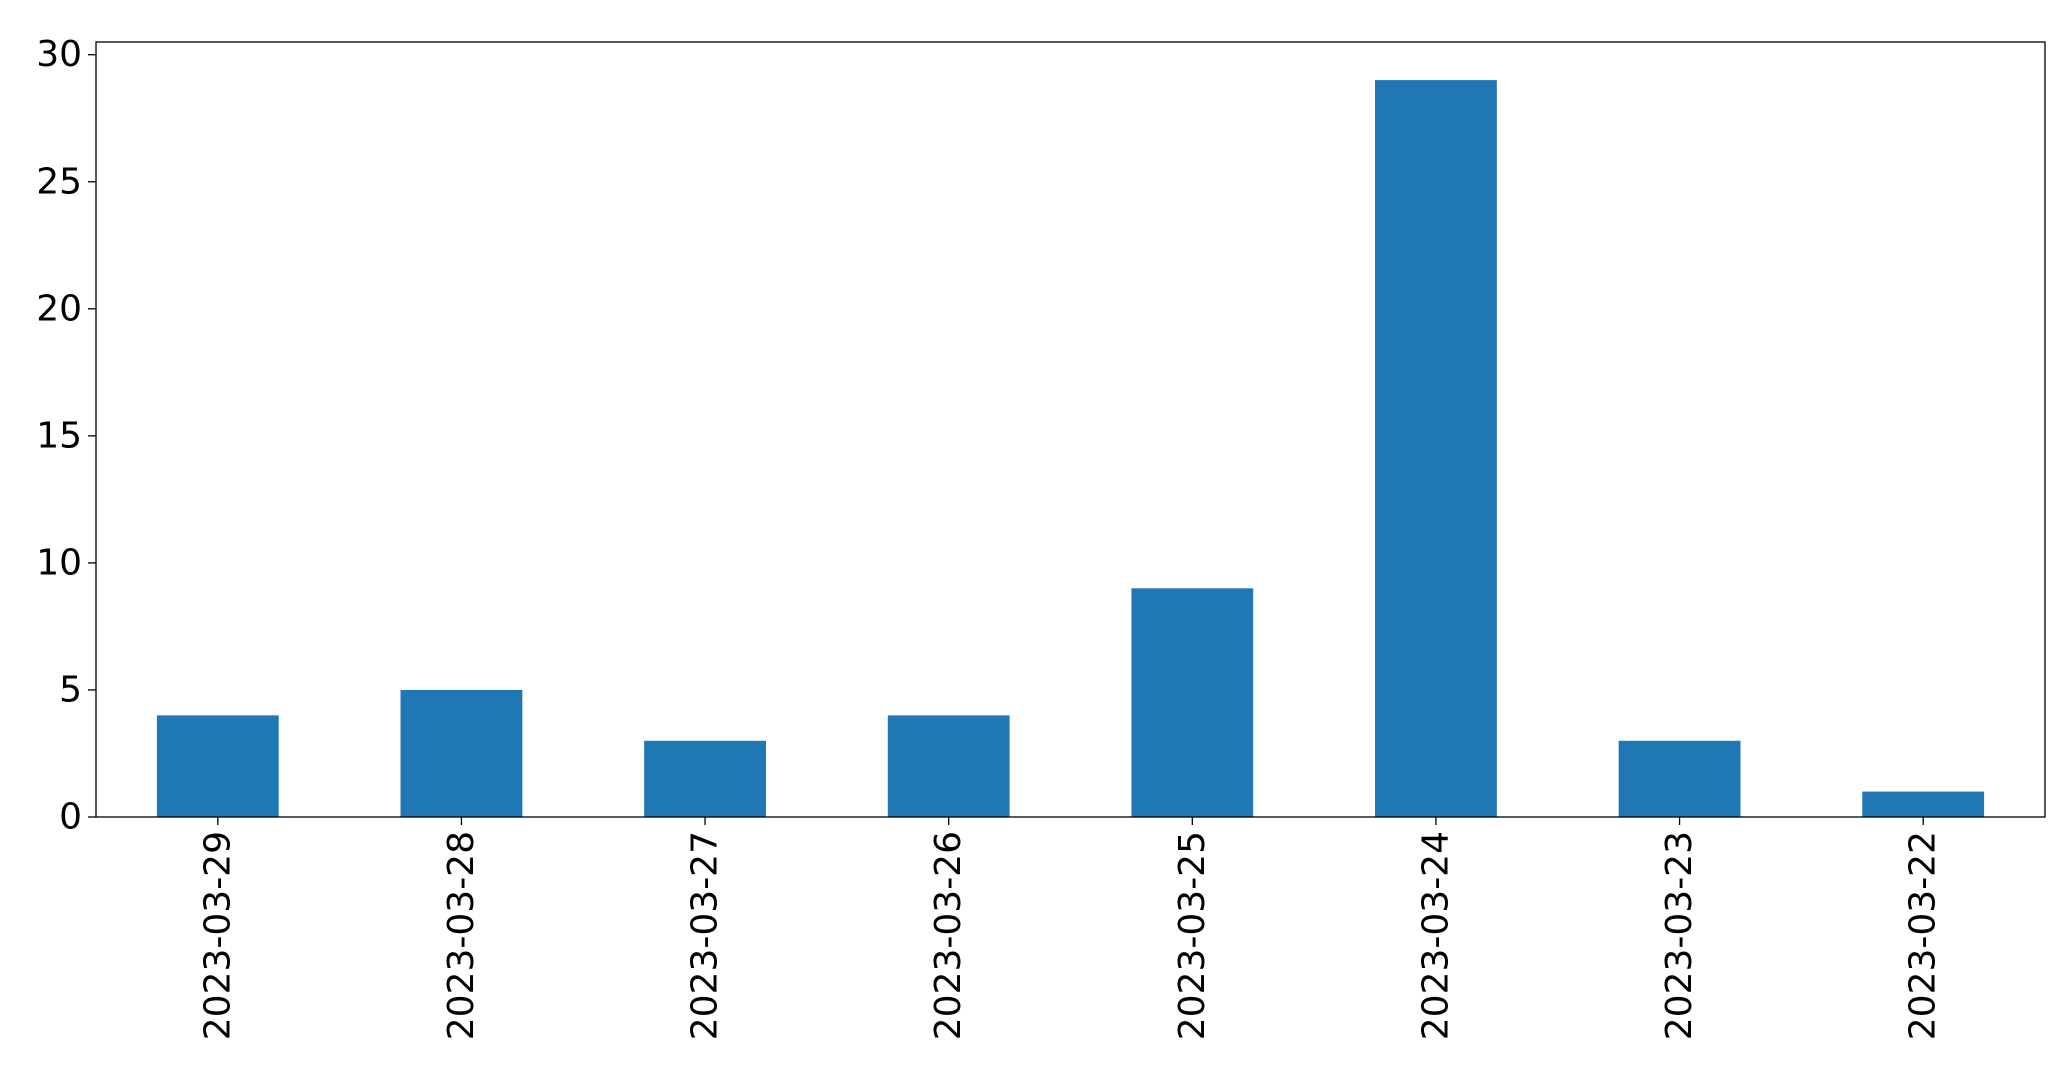  What do you see at coordinates (59, 562) in the screenshot?
I see `y-tick-label: 10` at bounding box center [59, 562].